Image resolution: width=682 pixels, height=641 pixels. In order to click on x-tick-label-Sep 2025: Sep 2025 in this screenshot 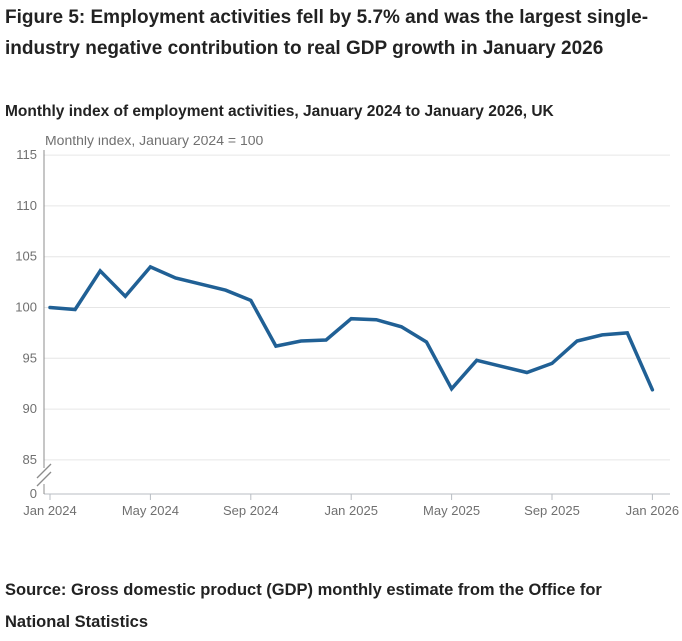, I will do `click(552, 510)`.